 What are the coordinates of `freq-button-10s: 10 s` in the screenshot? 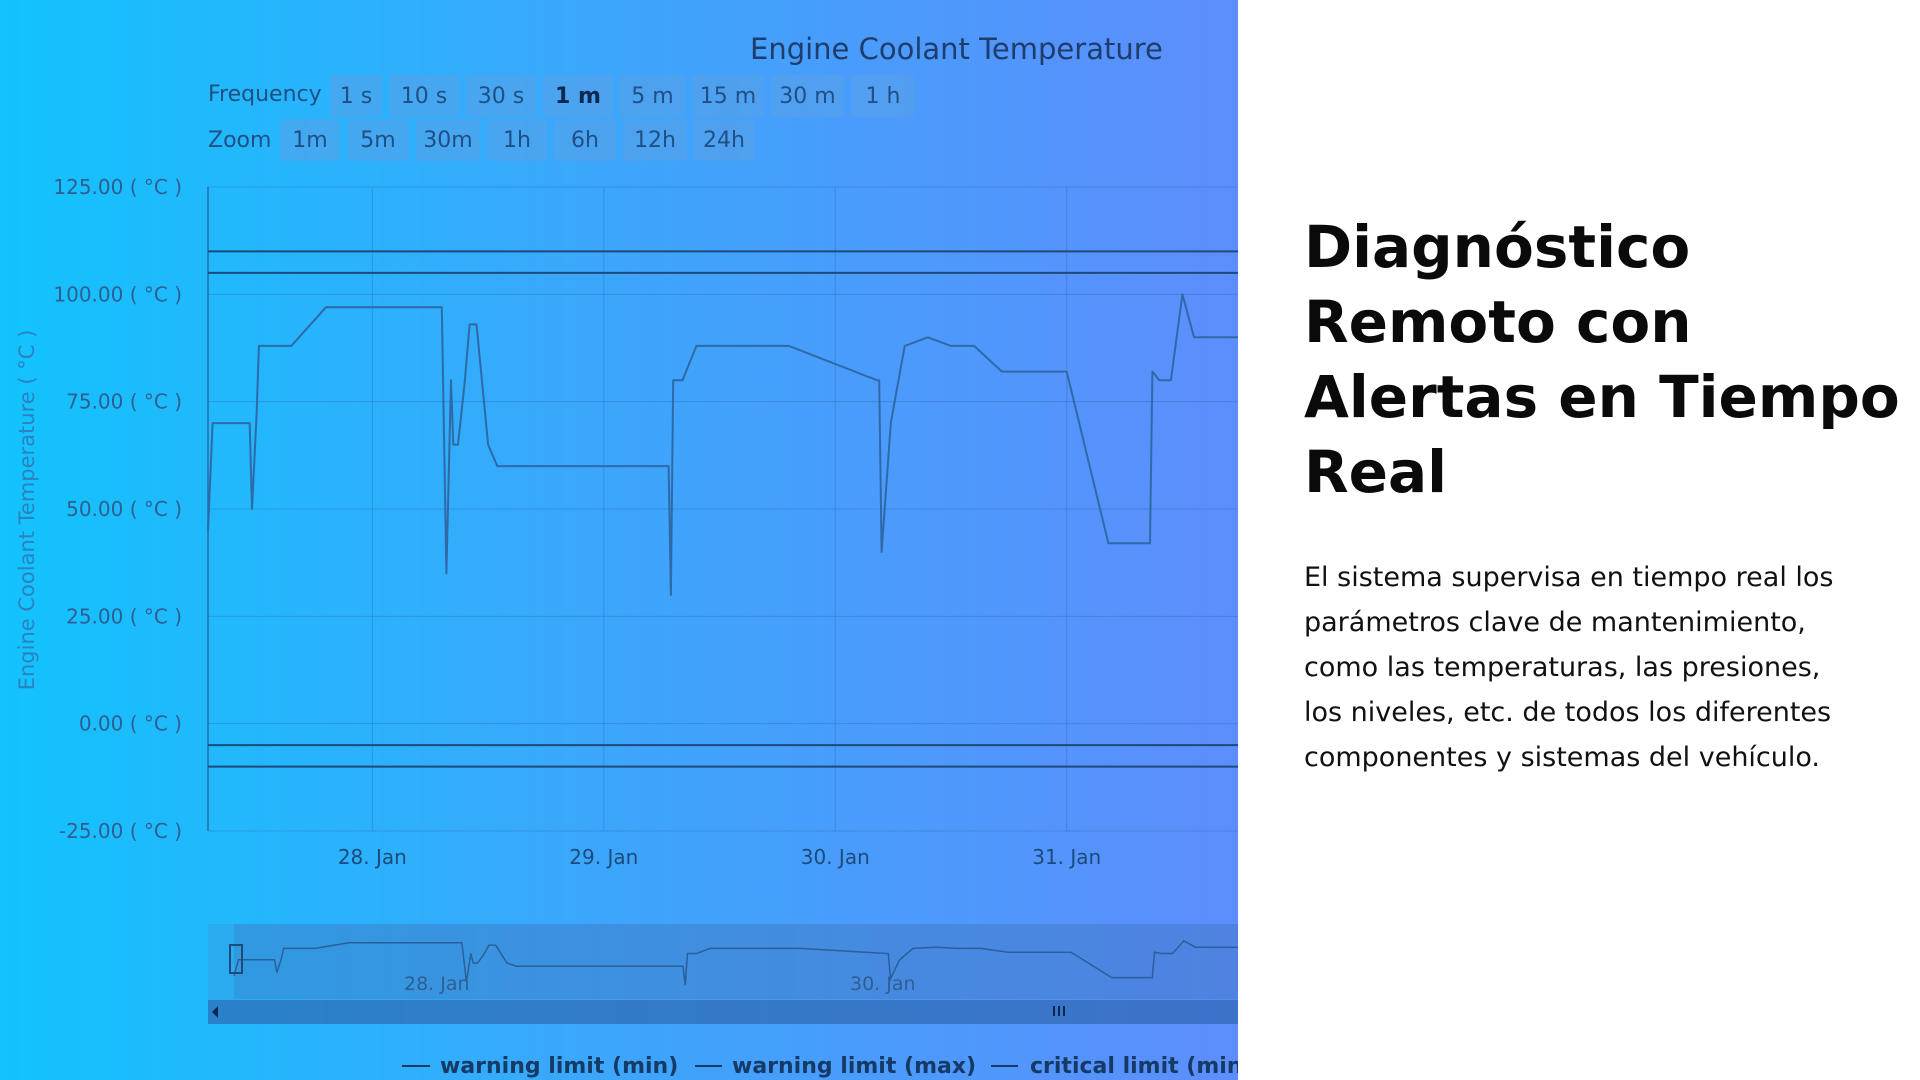 It's located at (424, 96).